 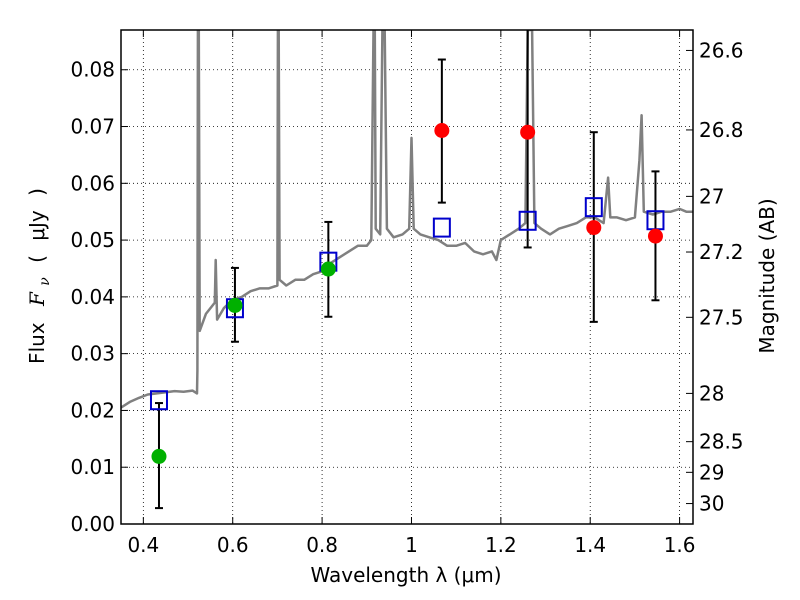 What do you see at coordinates (37, 343) in the screenshot?
I see `y-axis-label-flux: Flux` at bounding box center [37, 343].